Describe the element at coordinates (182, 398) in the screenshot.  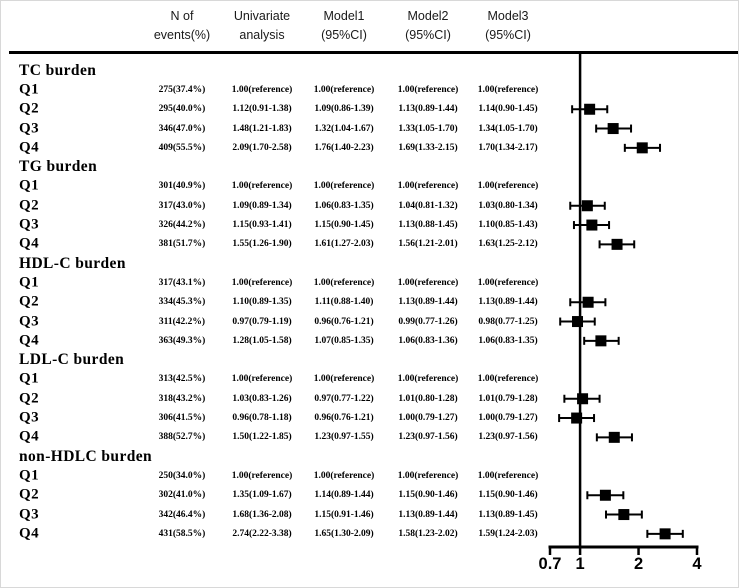
I see `cell-n-events: 318(43.2%)` at that location.